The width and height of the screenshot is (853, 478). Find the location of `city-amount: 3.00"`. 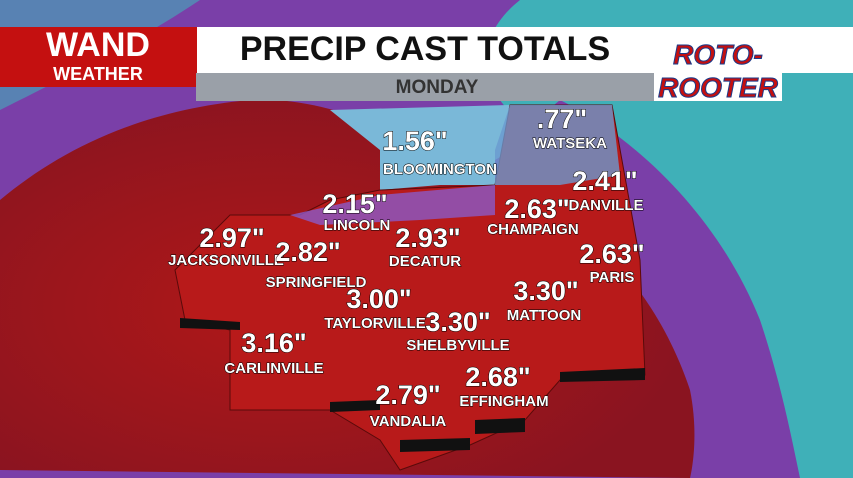

city-amount: 3.00" is located at coordinates (378, 299).